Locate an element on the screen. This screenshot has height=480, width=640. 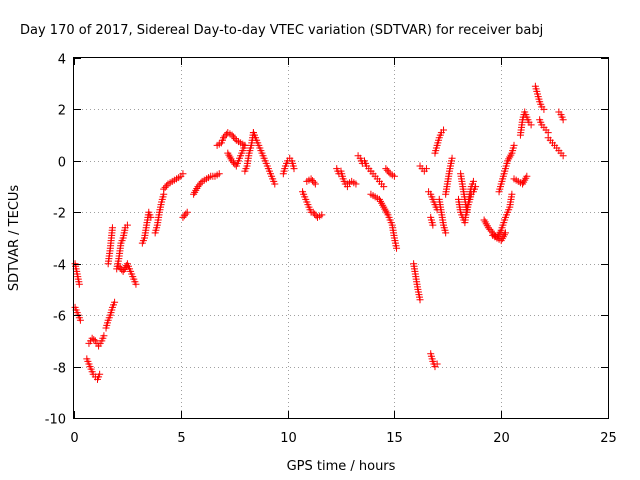
x-tick-label: 25 is located at coordinates (608, 438).